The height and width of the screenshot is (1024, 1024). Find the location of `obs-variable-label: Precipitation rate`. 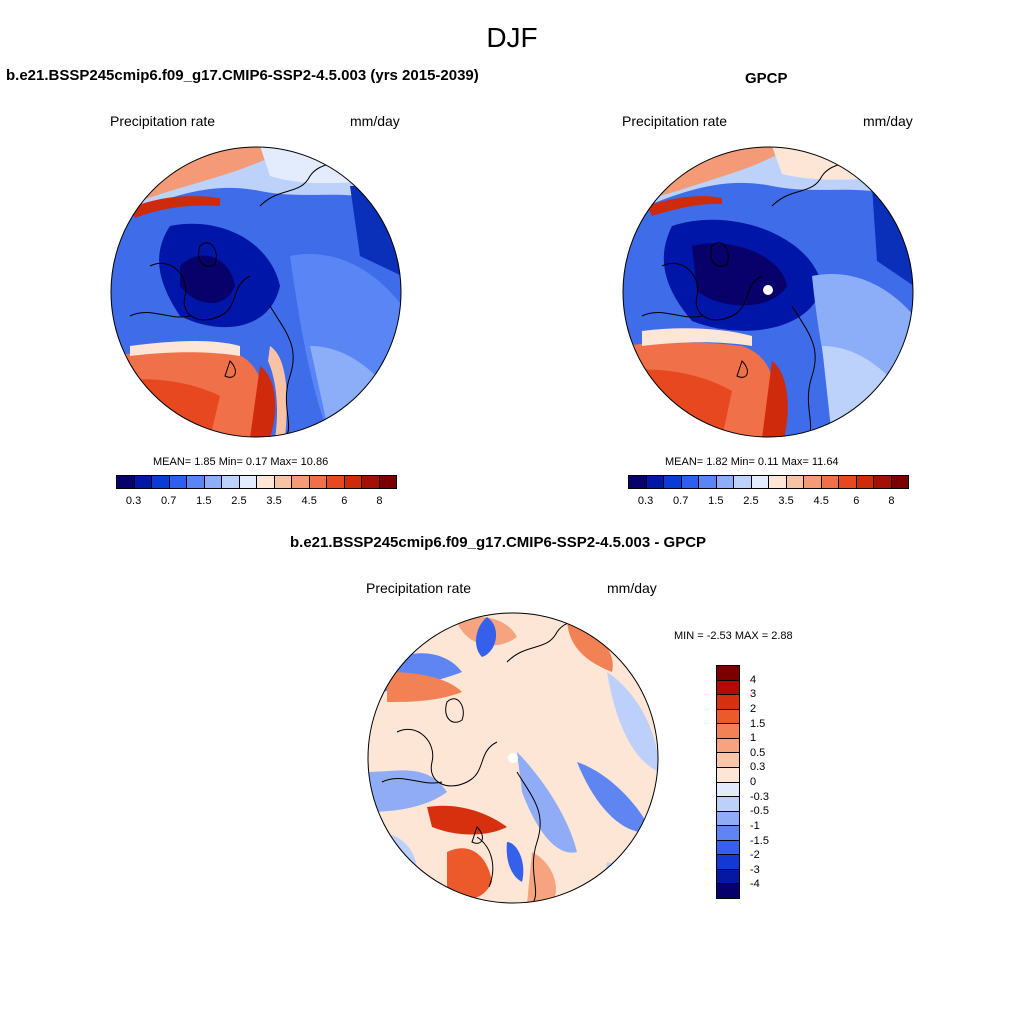

obs-variable-label: Precipitation rate is located at coordinates (675, 121).